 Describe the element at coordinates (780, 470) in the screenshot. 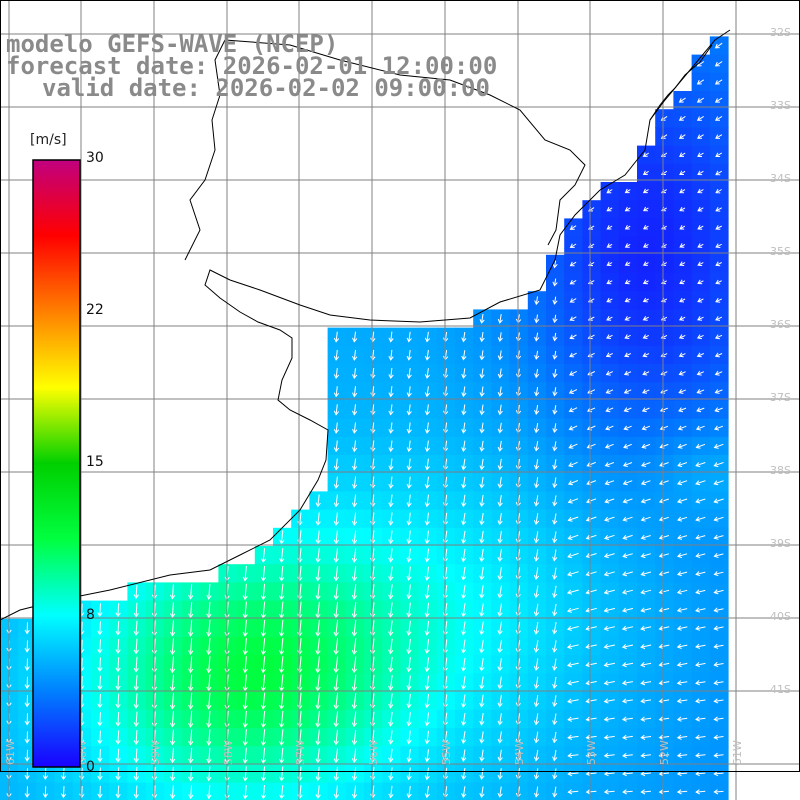

I see `lat-label: 38S` at that location.